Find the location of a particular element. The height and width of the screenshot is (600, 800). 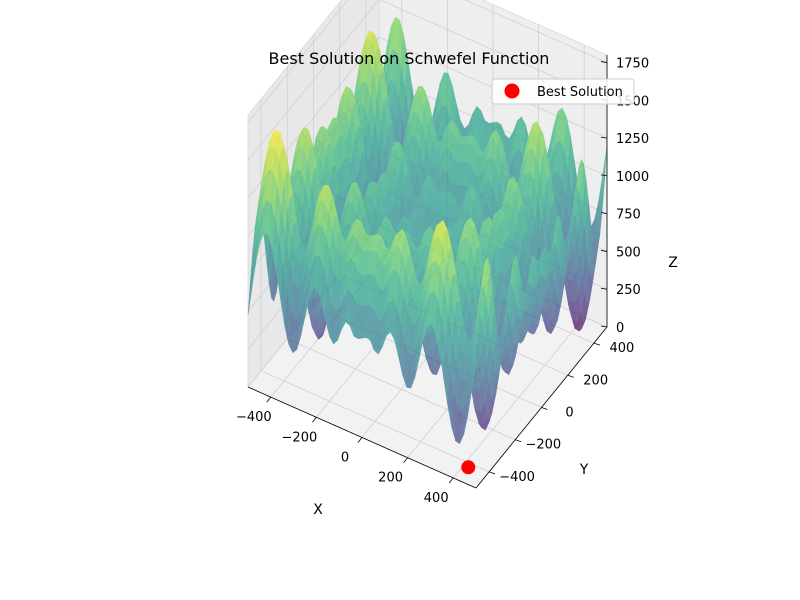

z-tick-label: 0 is located at coordinates (620, 328).